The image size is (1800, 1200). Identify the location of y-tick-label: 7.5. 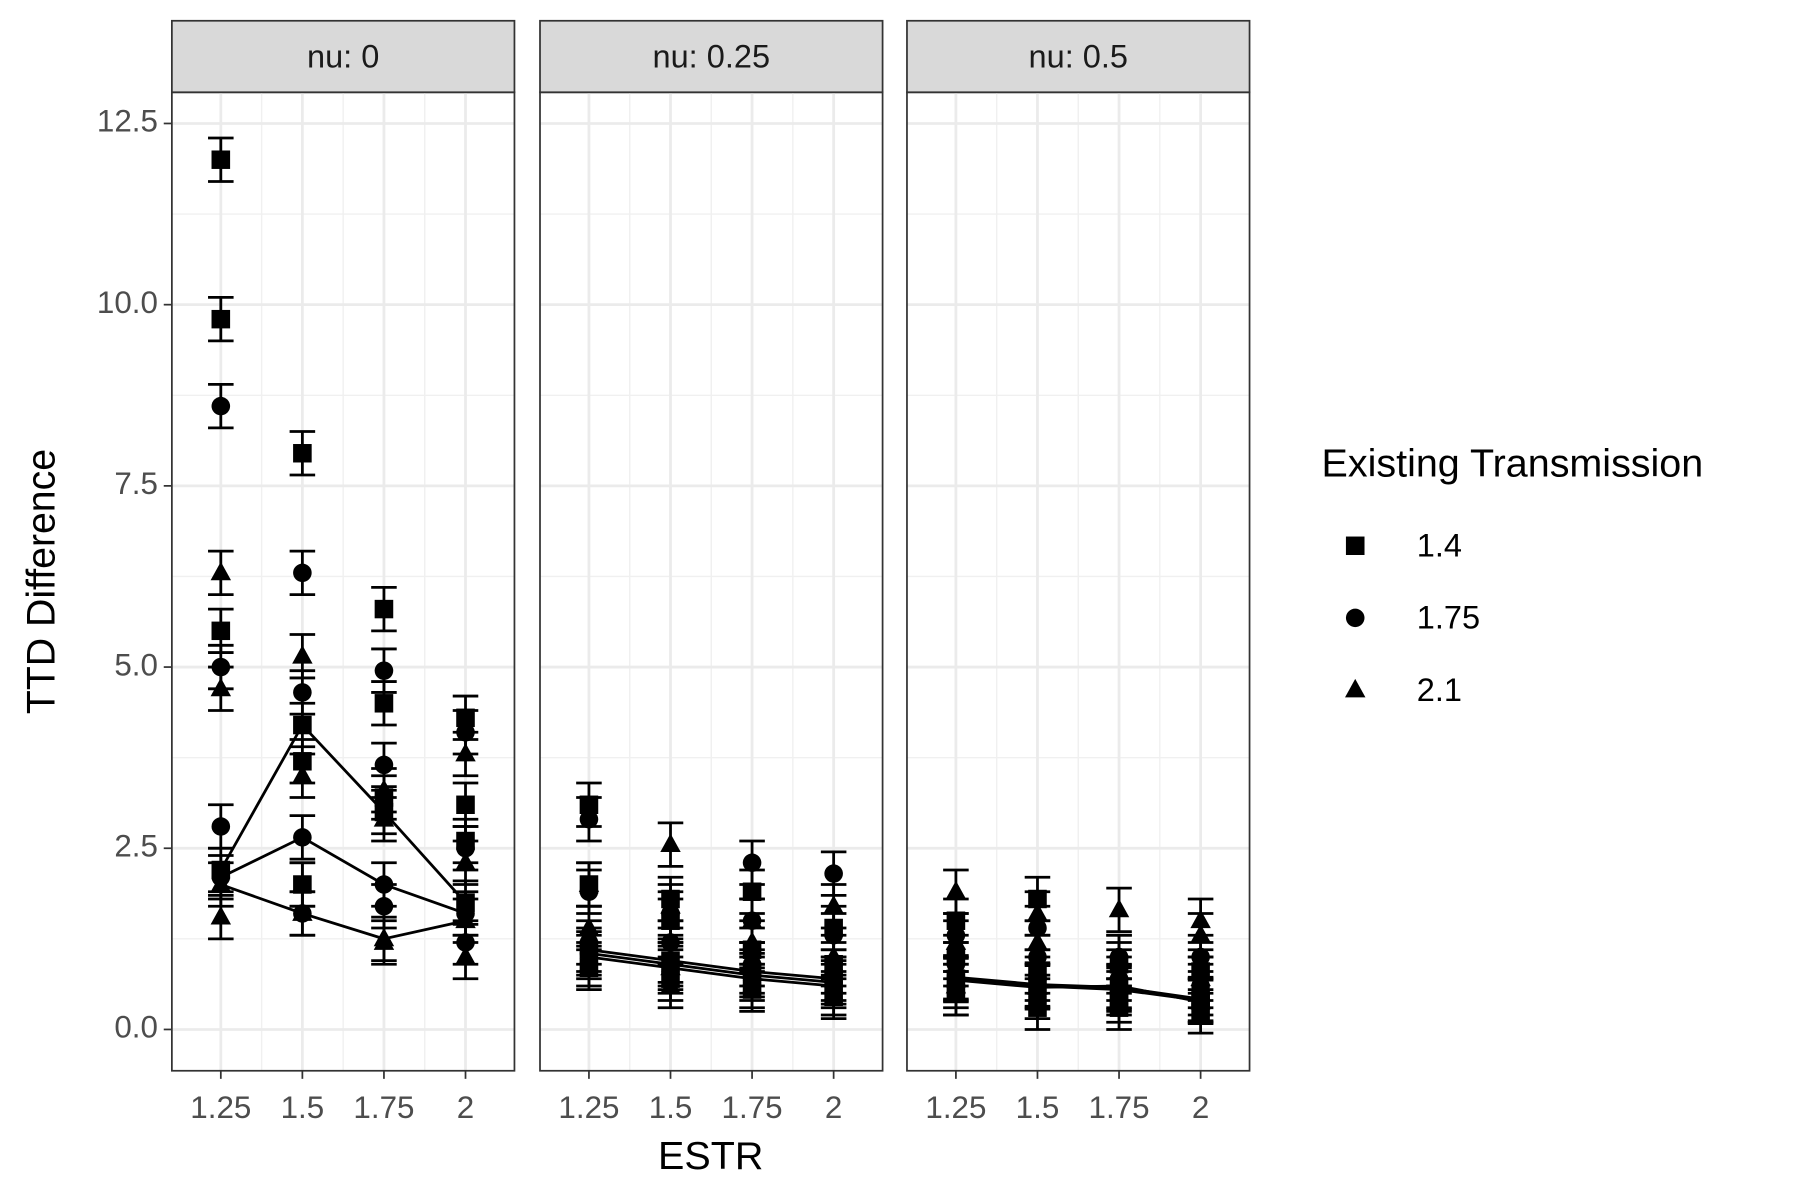
(136, 483).